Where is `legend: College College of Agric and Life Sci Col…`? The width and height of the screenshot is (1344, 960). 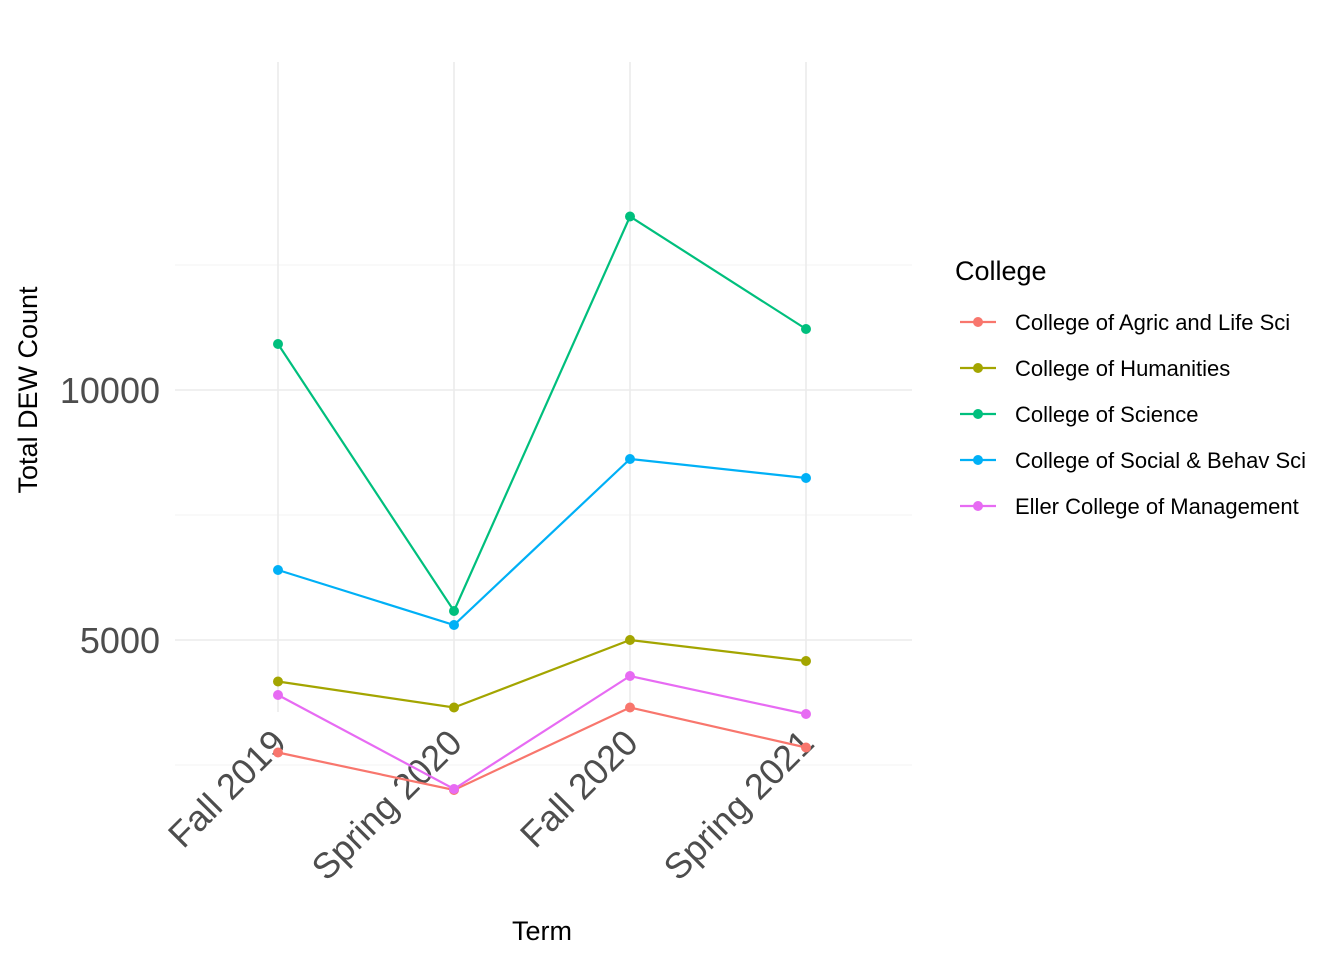
legend: College College of Agric and Life Sci Col… is located at coordinates (1130, 387).